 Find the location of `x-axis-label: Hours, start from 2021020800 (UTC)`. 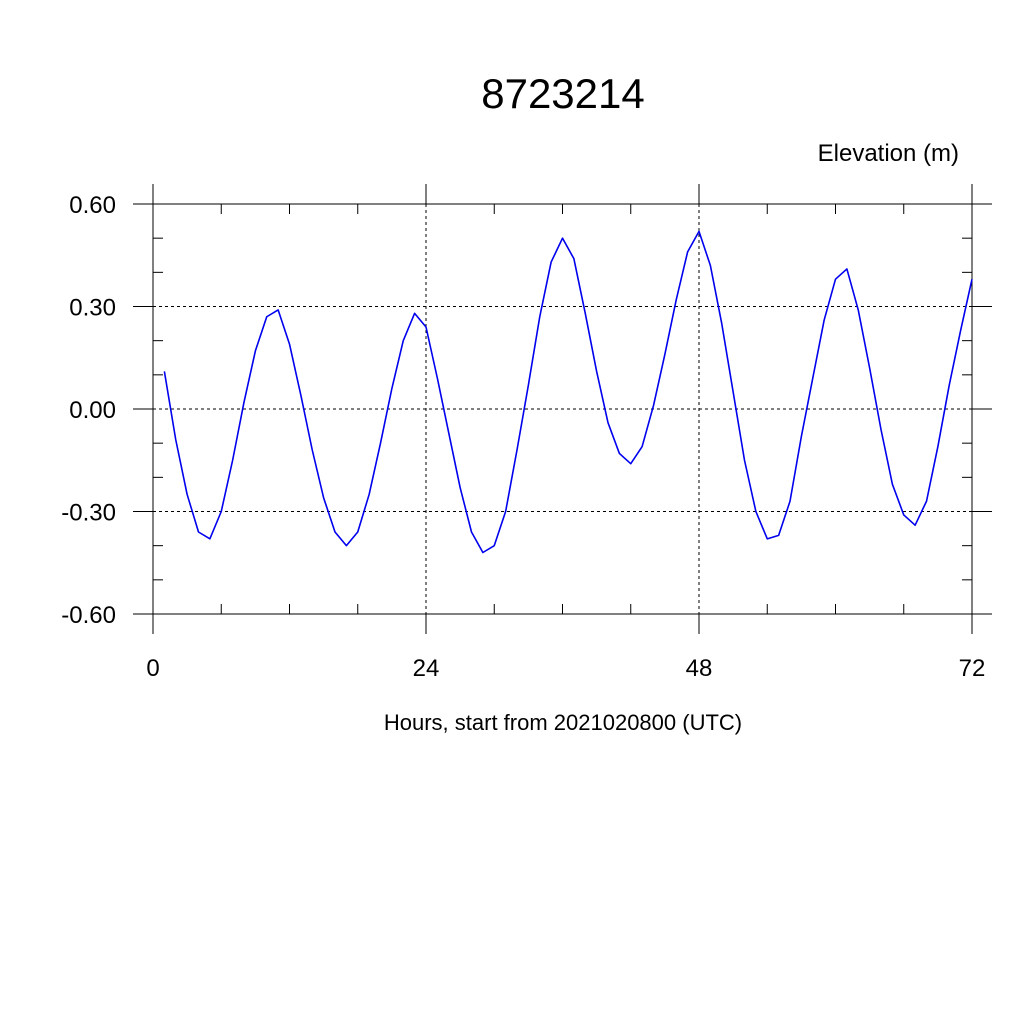

x-axis-label: Hours, start from 2021020800 (UTC) is located at coordinates (563, 722).